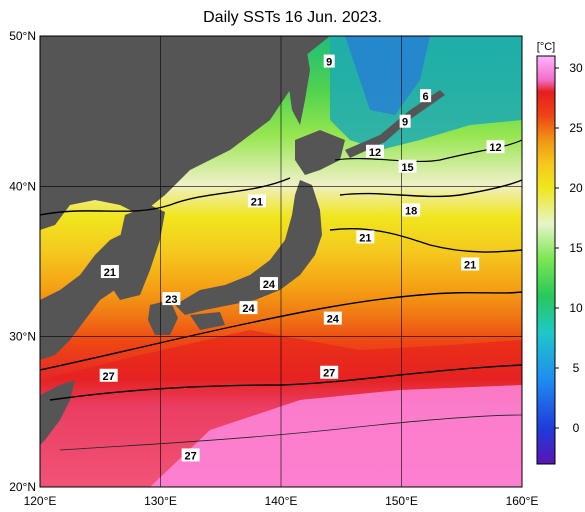  I want to click on land-small-island, so click(192, 126).